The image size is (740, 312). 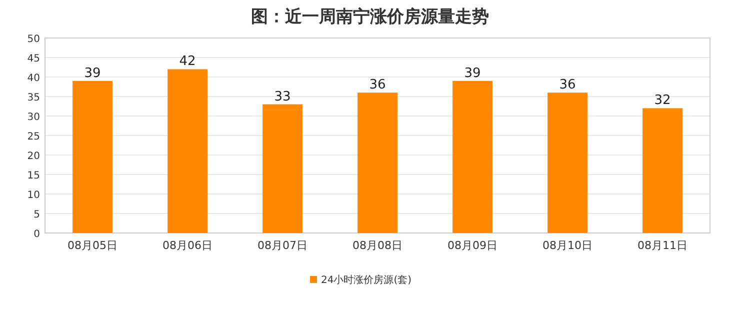 I want to click on y-tick-label: 45, so click(x=33, y=59).